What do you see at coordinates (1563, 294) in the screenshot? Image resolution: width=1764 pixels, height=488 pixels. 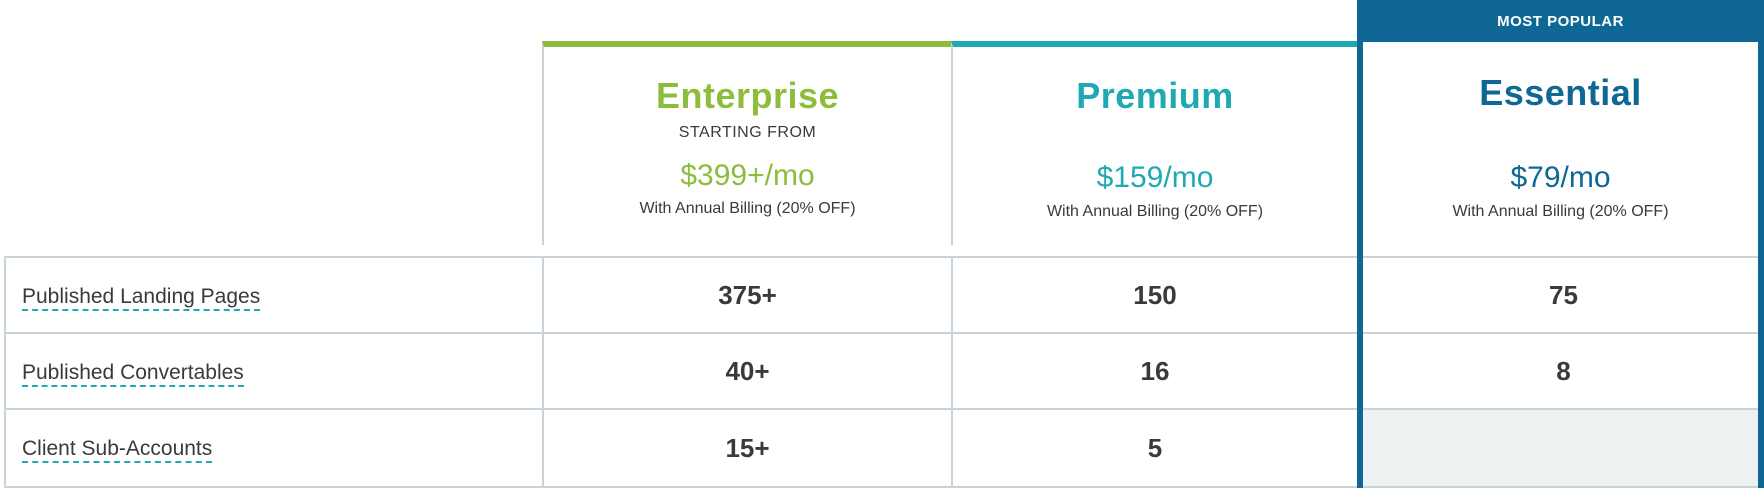 I see `value-essential: 75` at bounding box center [1563, 294].